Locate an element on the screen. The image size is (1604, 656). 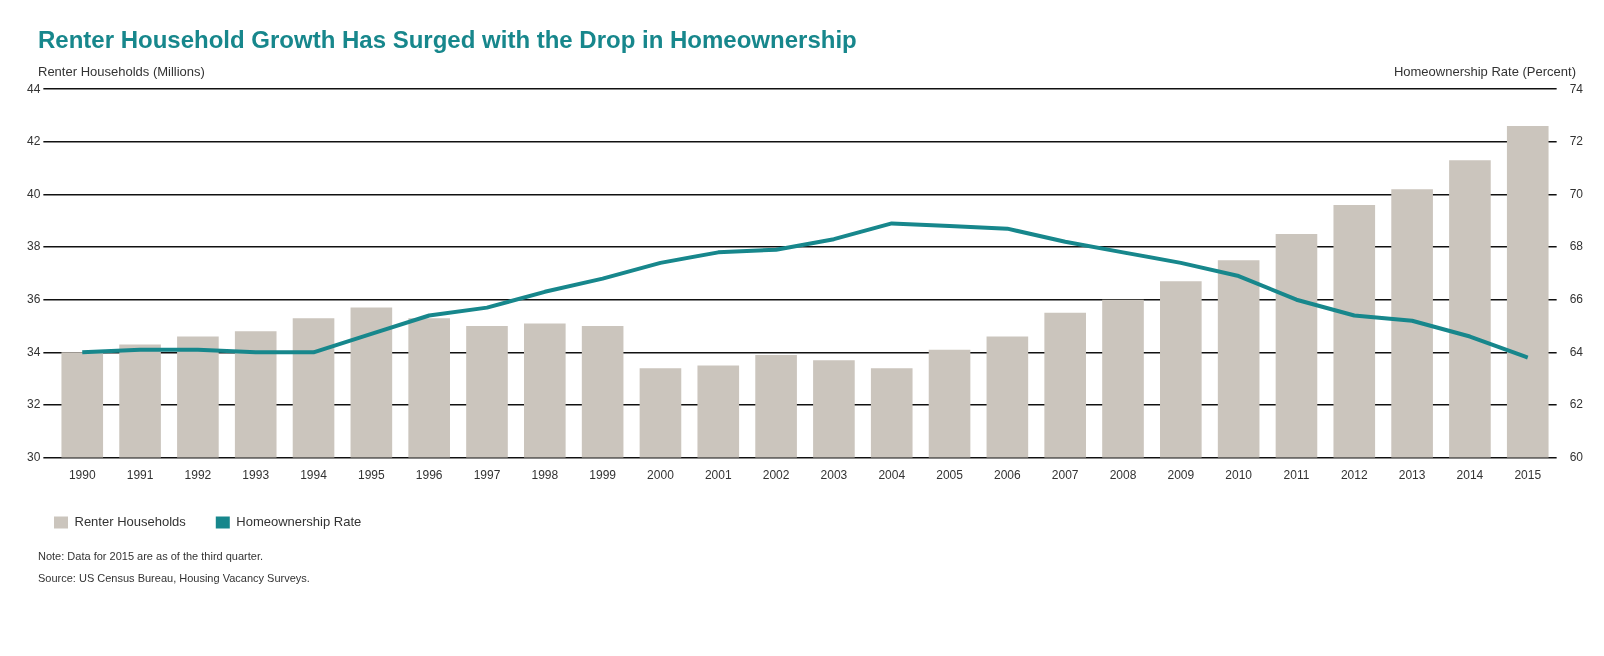
x-tick-label: 2007 is located at coordinates (1065, 475).